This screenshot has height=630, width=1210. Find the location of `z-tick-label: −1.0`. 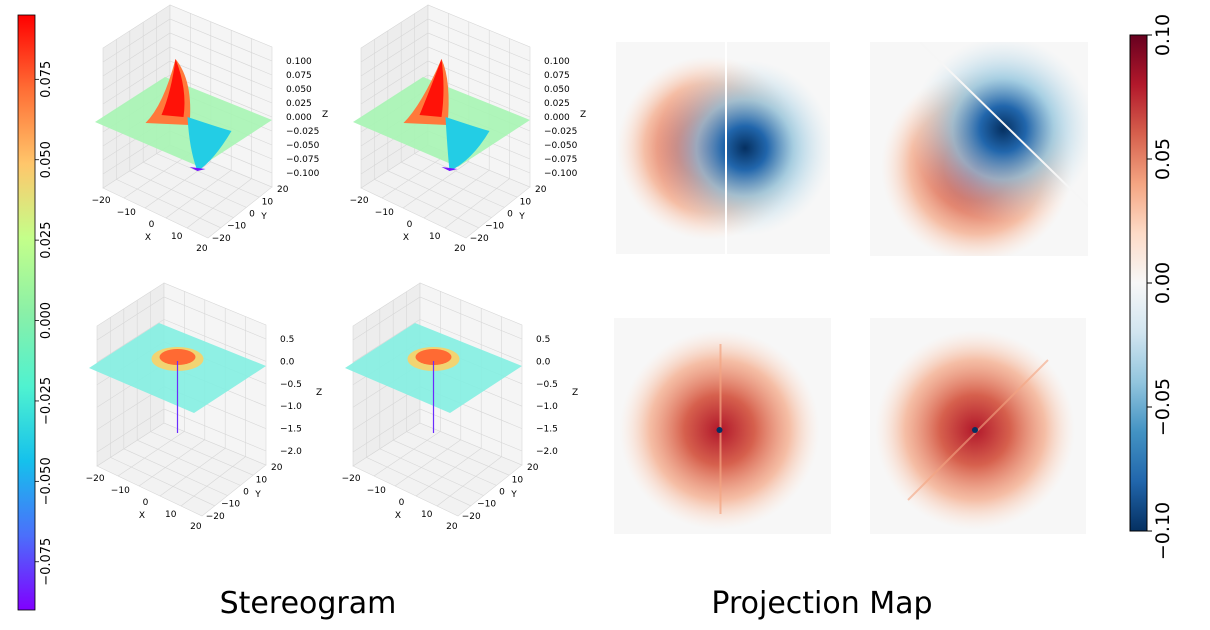

z-tick-label: −1.0 is located at coordinates (547, 407).